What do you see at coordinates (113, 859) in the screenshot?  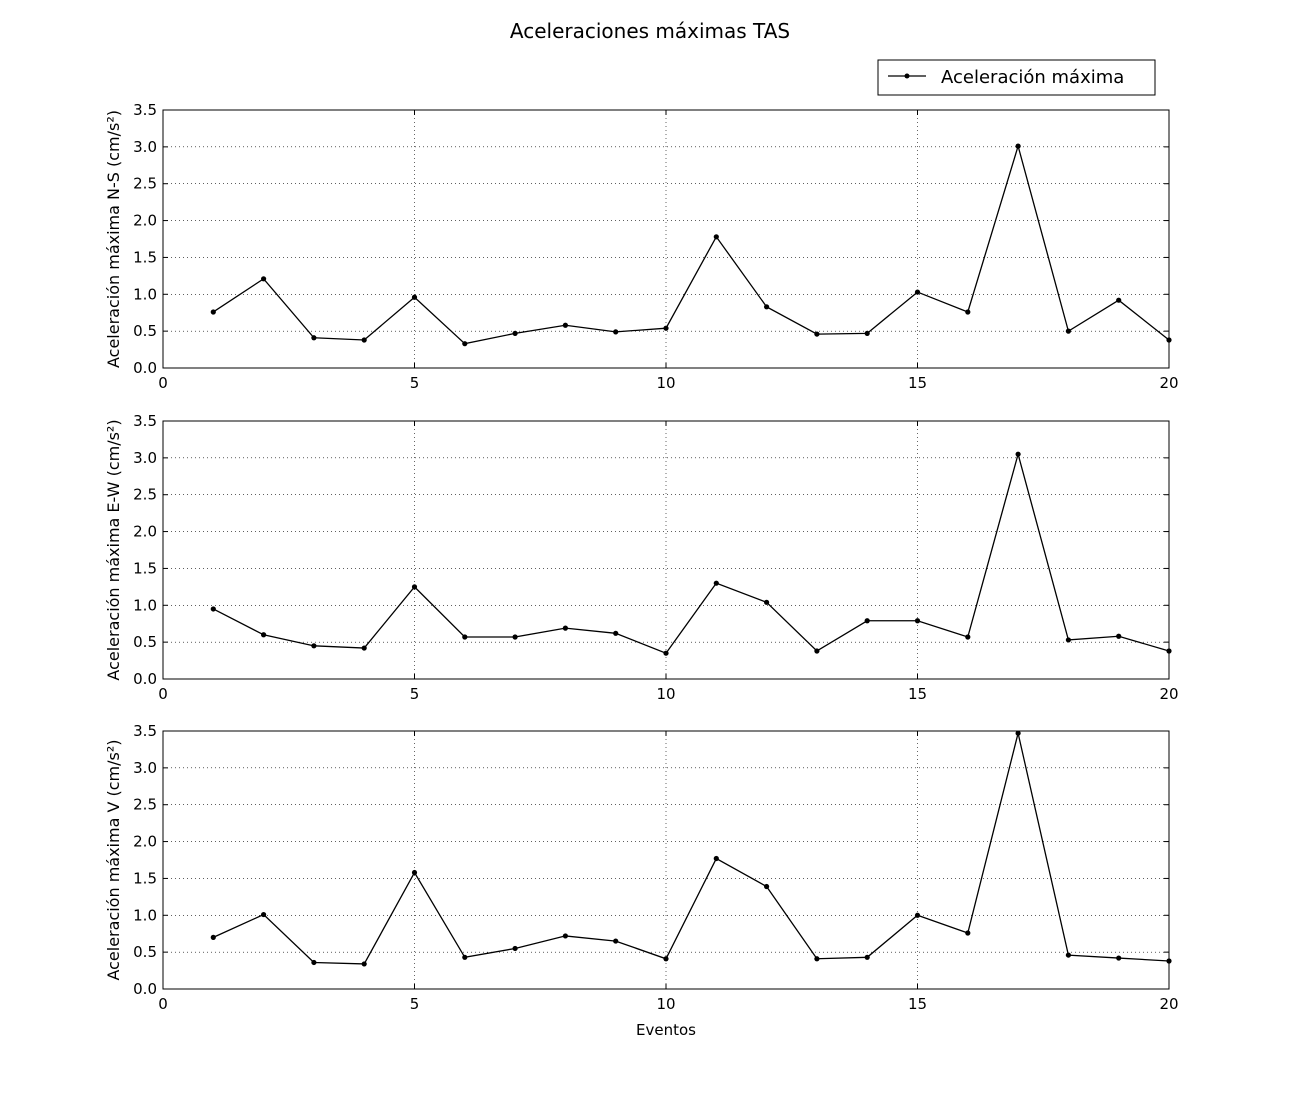 I see `y-axis-label: Aceleración máxima V (cm/s²)` at bounding box center [113, 859].